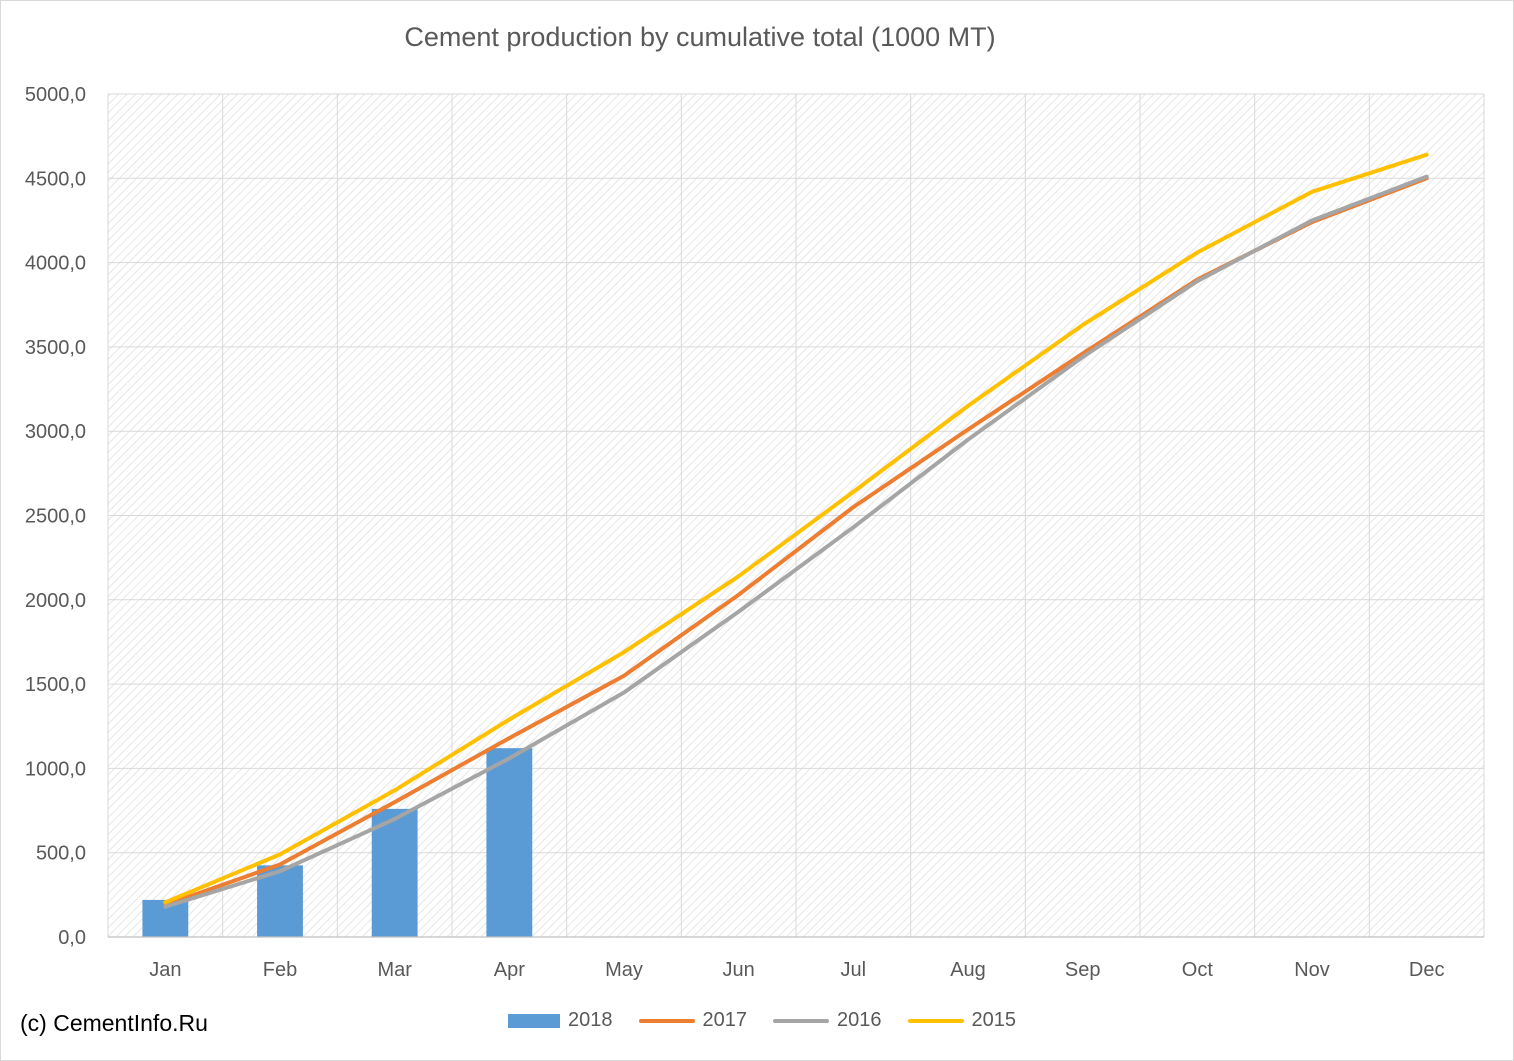 The height and width of the screenshot is (1061, 1514). I want to click on y-tick-label: 4000,0, so click(55, 264).